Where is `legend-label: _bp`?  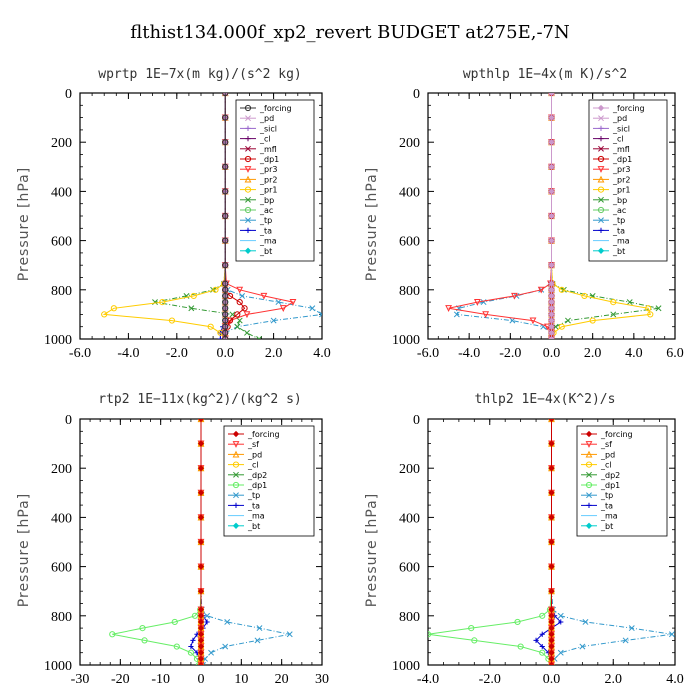
legend-label: _bp is located at coordinates (619, 200).